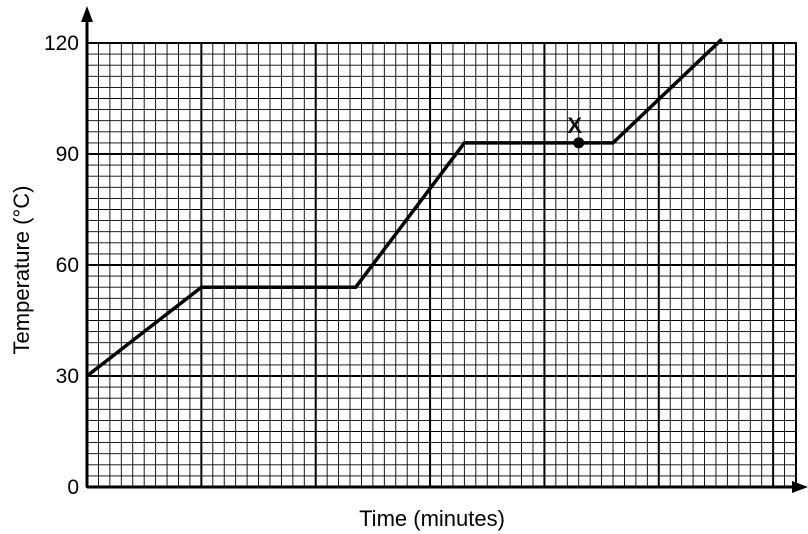  I want to click on y-tick-label: 90, so click(67, 154).